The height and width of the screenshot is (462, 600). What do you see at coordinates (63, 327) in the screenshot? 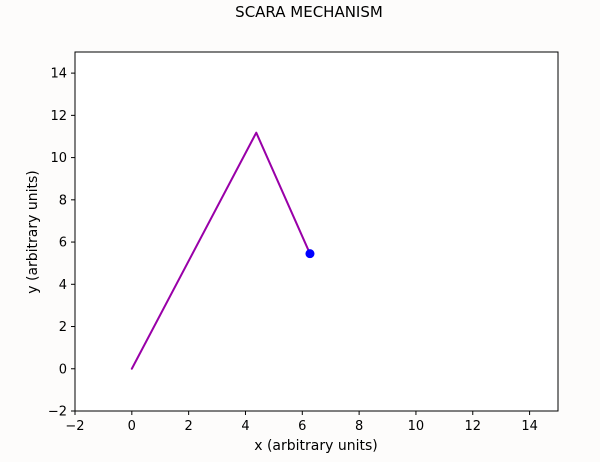
I see `y-tick-label: 2` at bounding box center [63, 327].